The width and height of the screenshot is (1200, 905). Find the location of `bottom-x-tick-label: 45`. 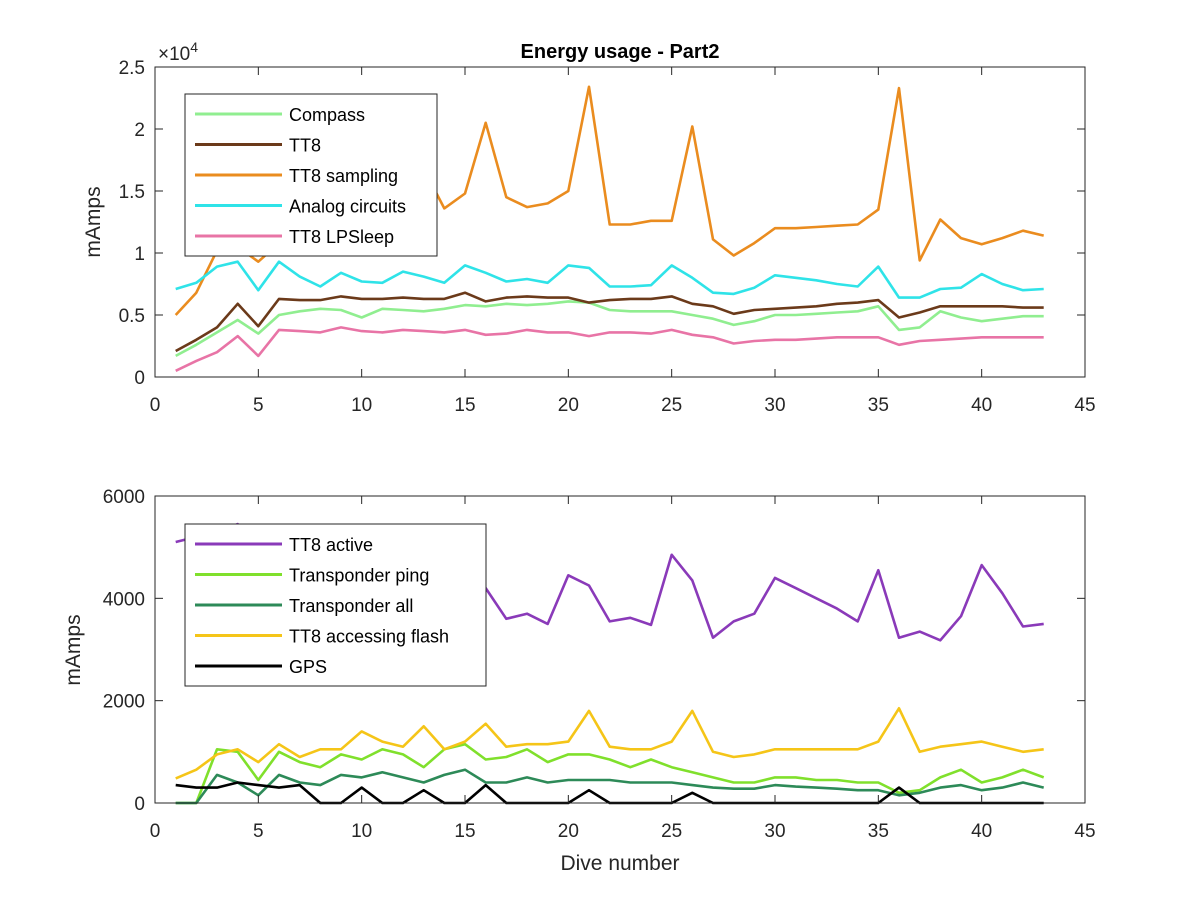

bottom-x-tick-label: 45 is located at coordinates (1084, 831).